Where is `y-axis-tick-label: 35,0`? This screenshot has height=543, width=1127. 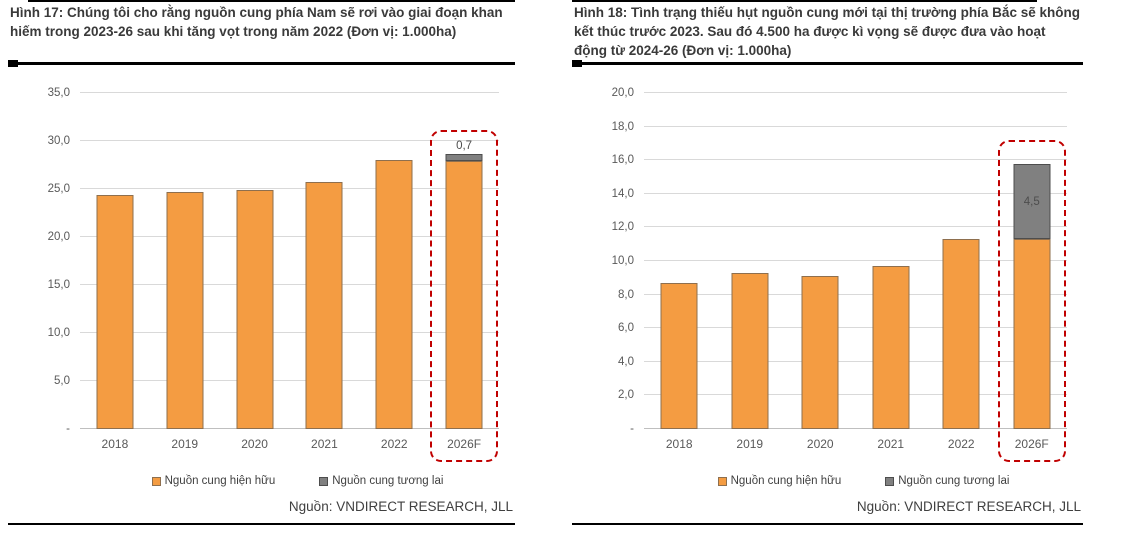 y-axis-tick-label: 35,0 is located at coordinates (58, 93).